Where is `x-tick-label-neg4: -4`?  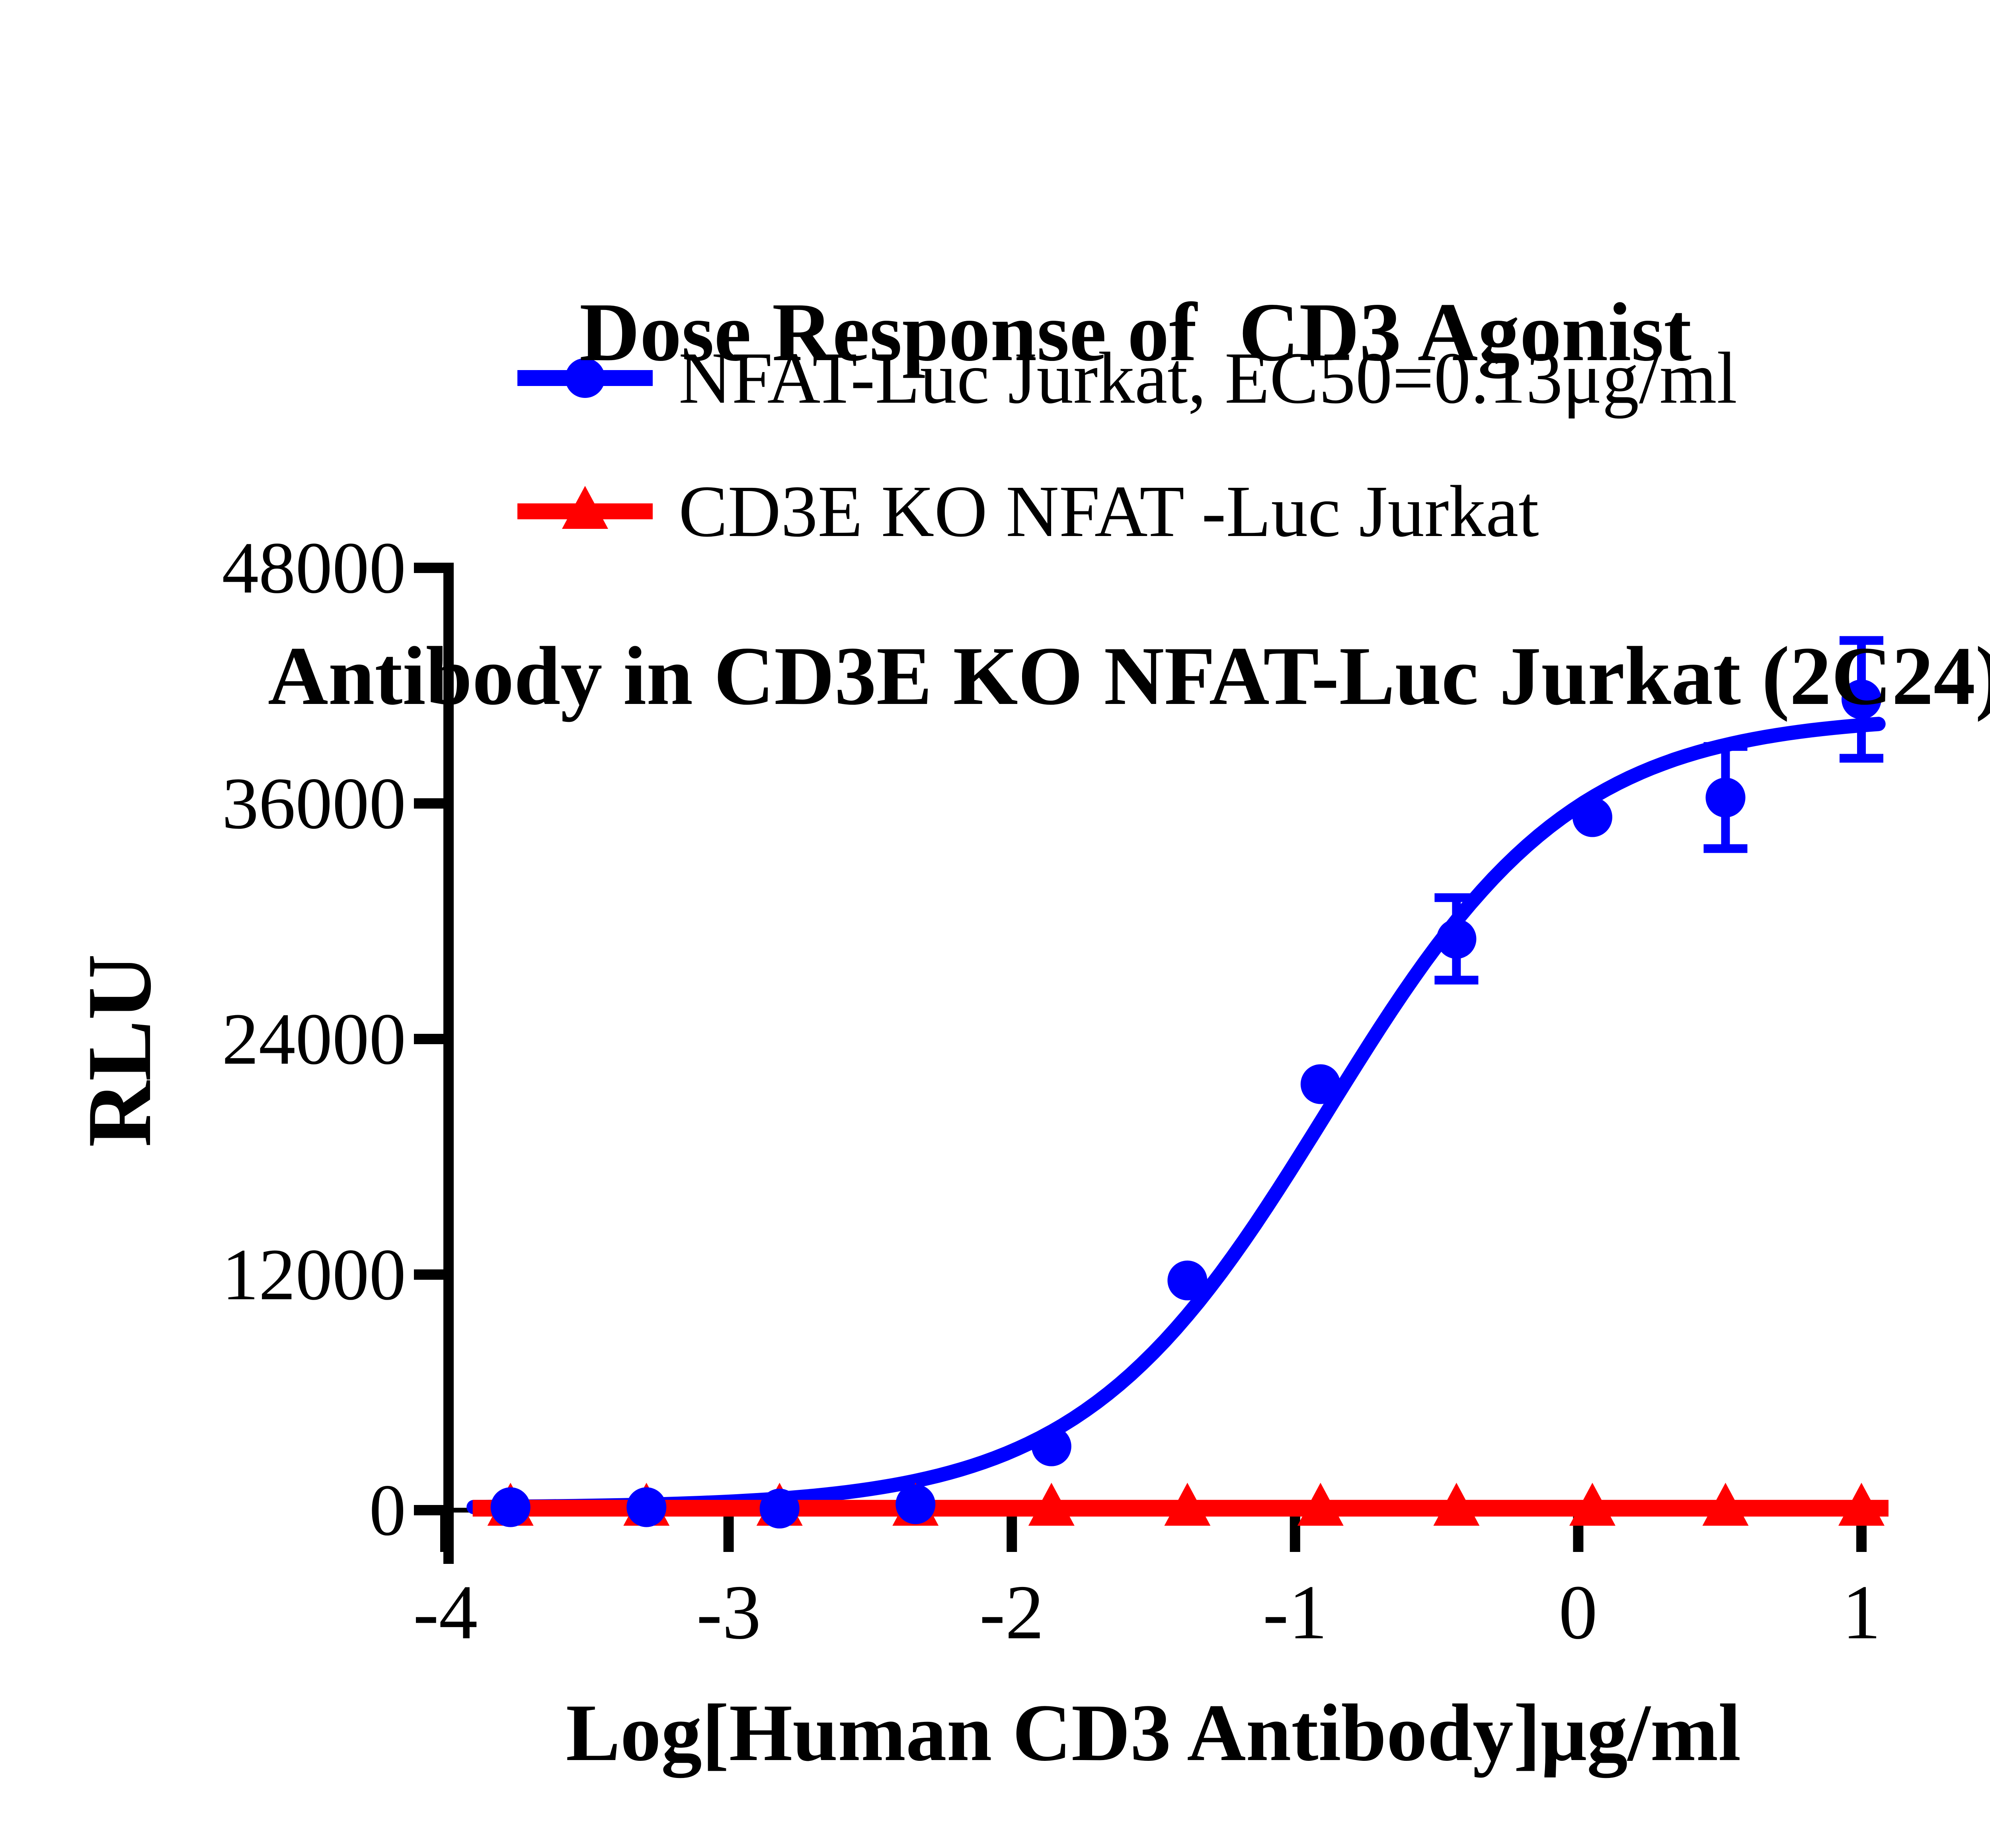 x-tick-label-neg4: -4 is located at coordinates (446, 1612).